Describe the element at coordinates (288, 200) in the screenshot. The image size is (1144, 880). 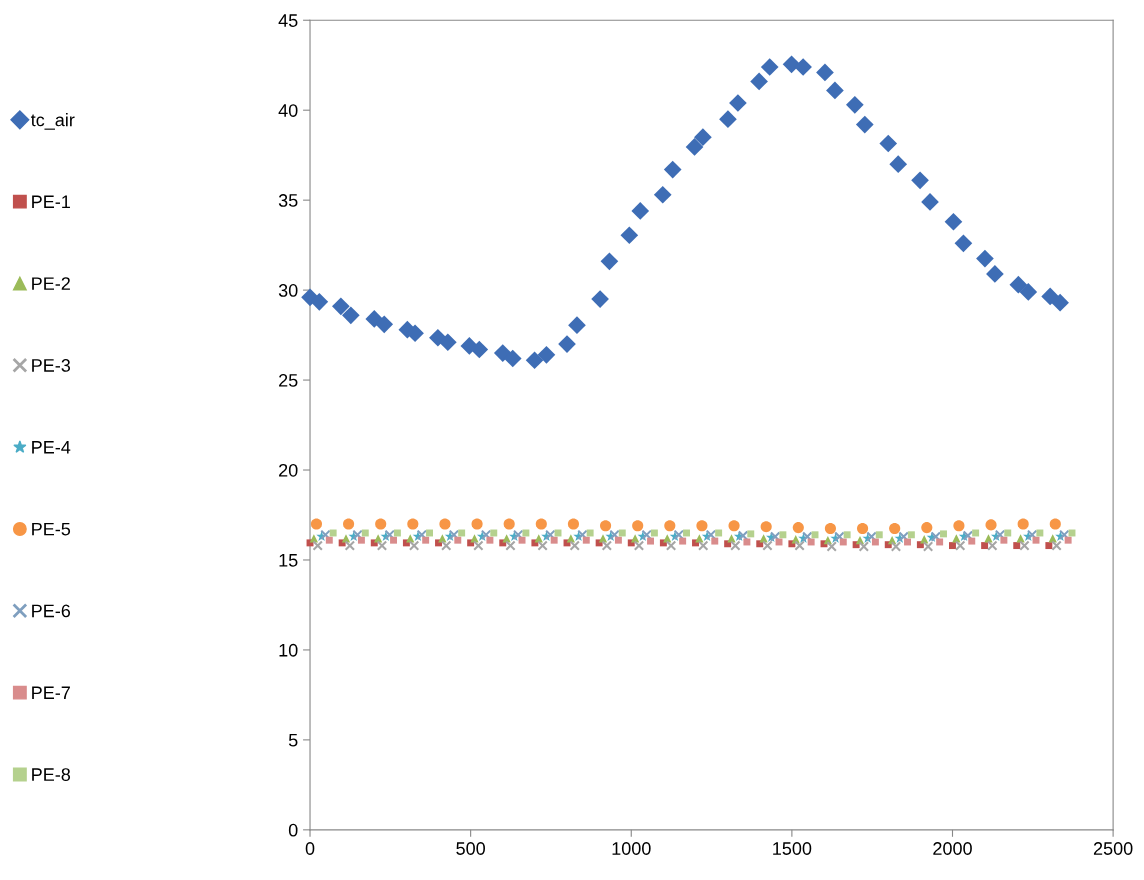
I see `y-tick-label: 35` at that location.